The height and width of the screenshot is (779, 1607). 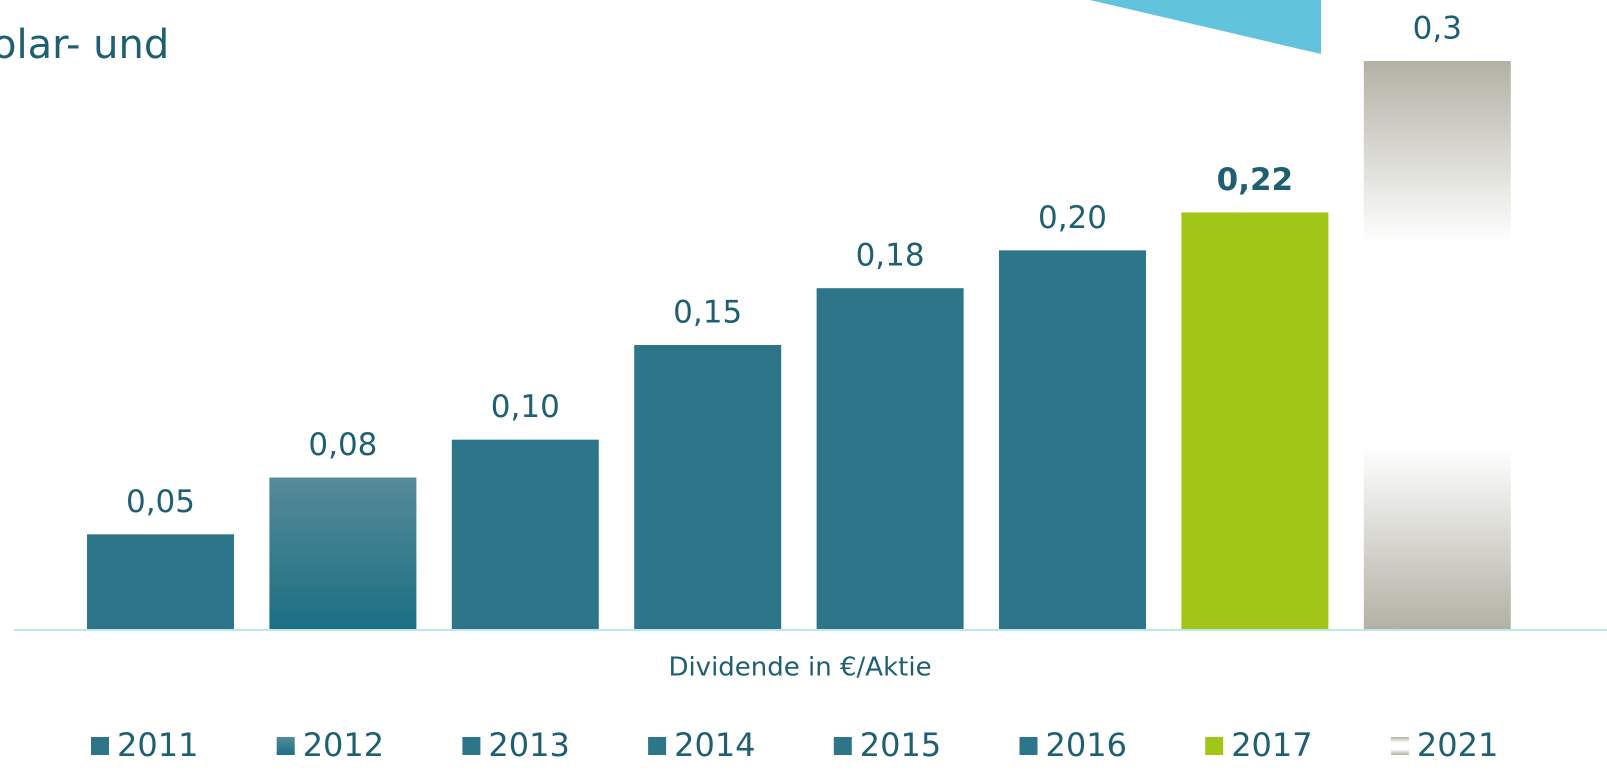 I want to click on value-label: 0,22, so click(x=1255, y=180).